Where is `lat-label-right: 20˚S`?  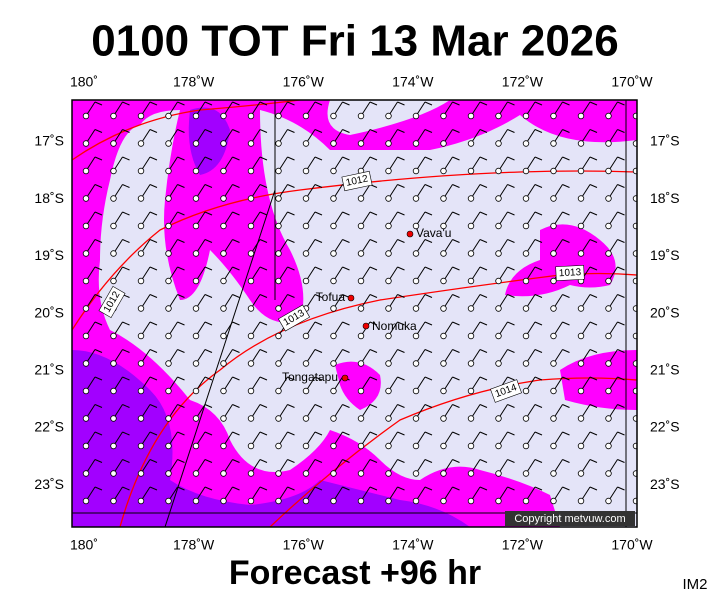 lat-label-right: 20˚S is located at coordinates (665, 312).